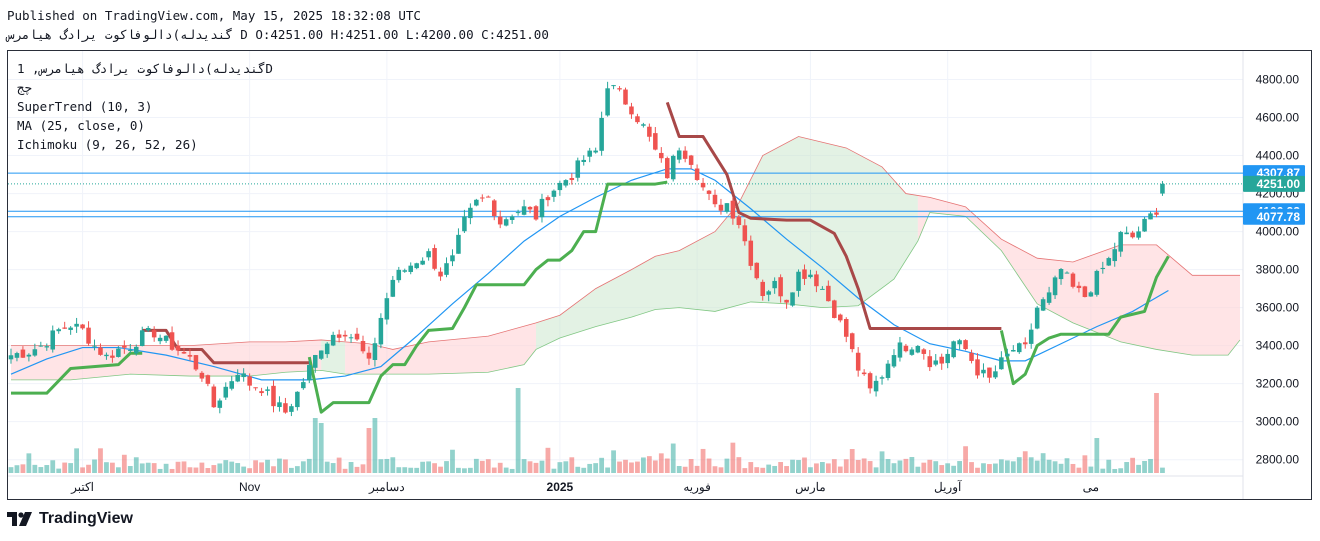  What do you see at coordinates (81, 125) in the screenshot?
I see `ma-legend: MA (25, close, 0)` at bounding box center [81, 125].